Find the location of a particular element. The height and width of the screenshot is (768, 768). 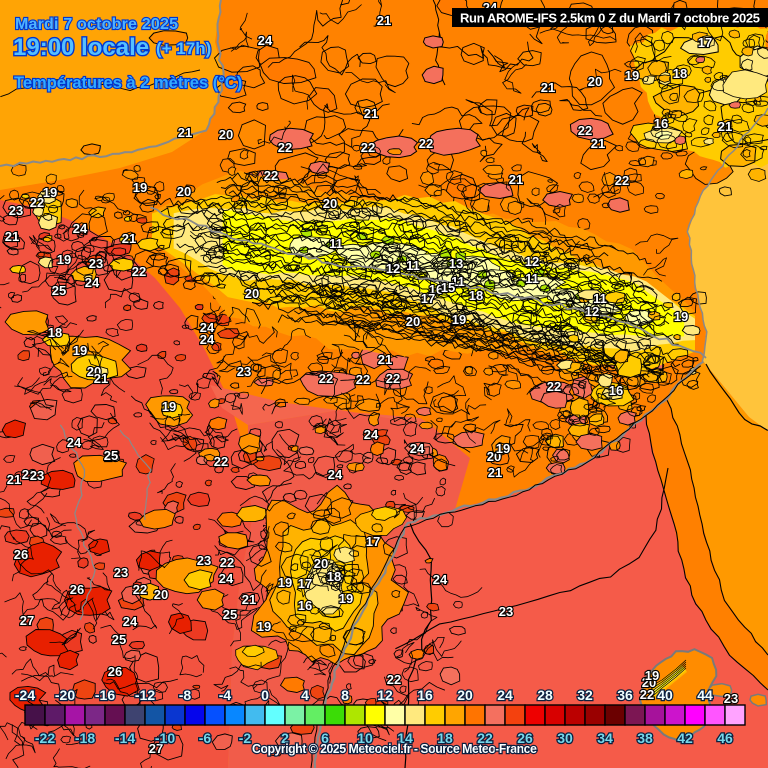

svg-text: Mardi 7 octobre 2025 is located at coordinates (96, 24).